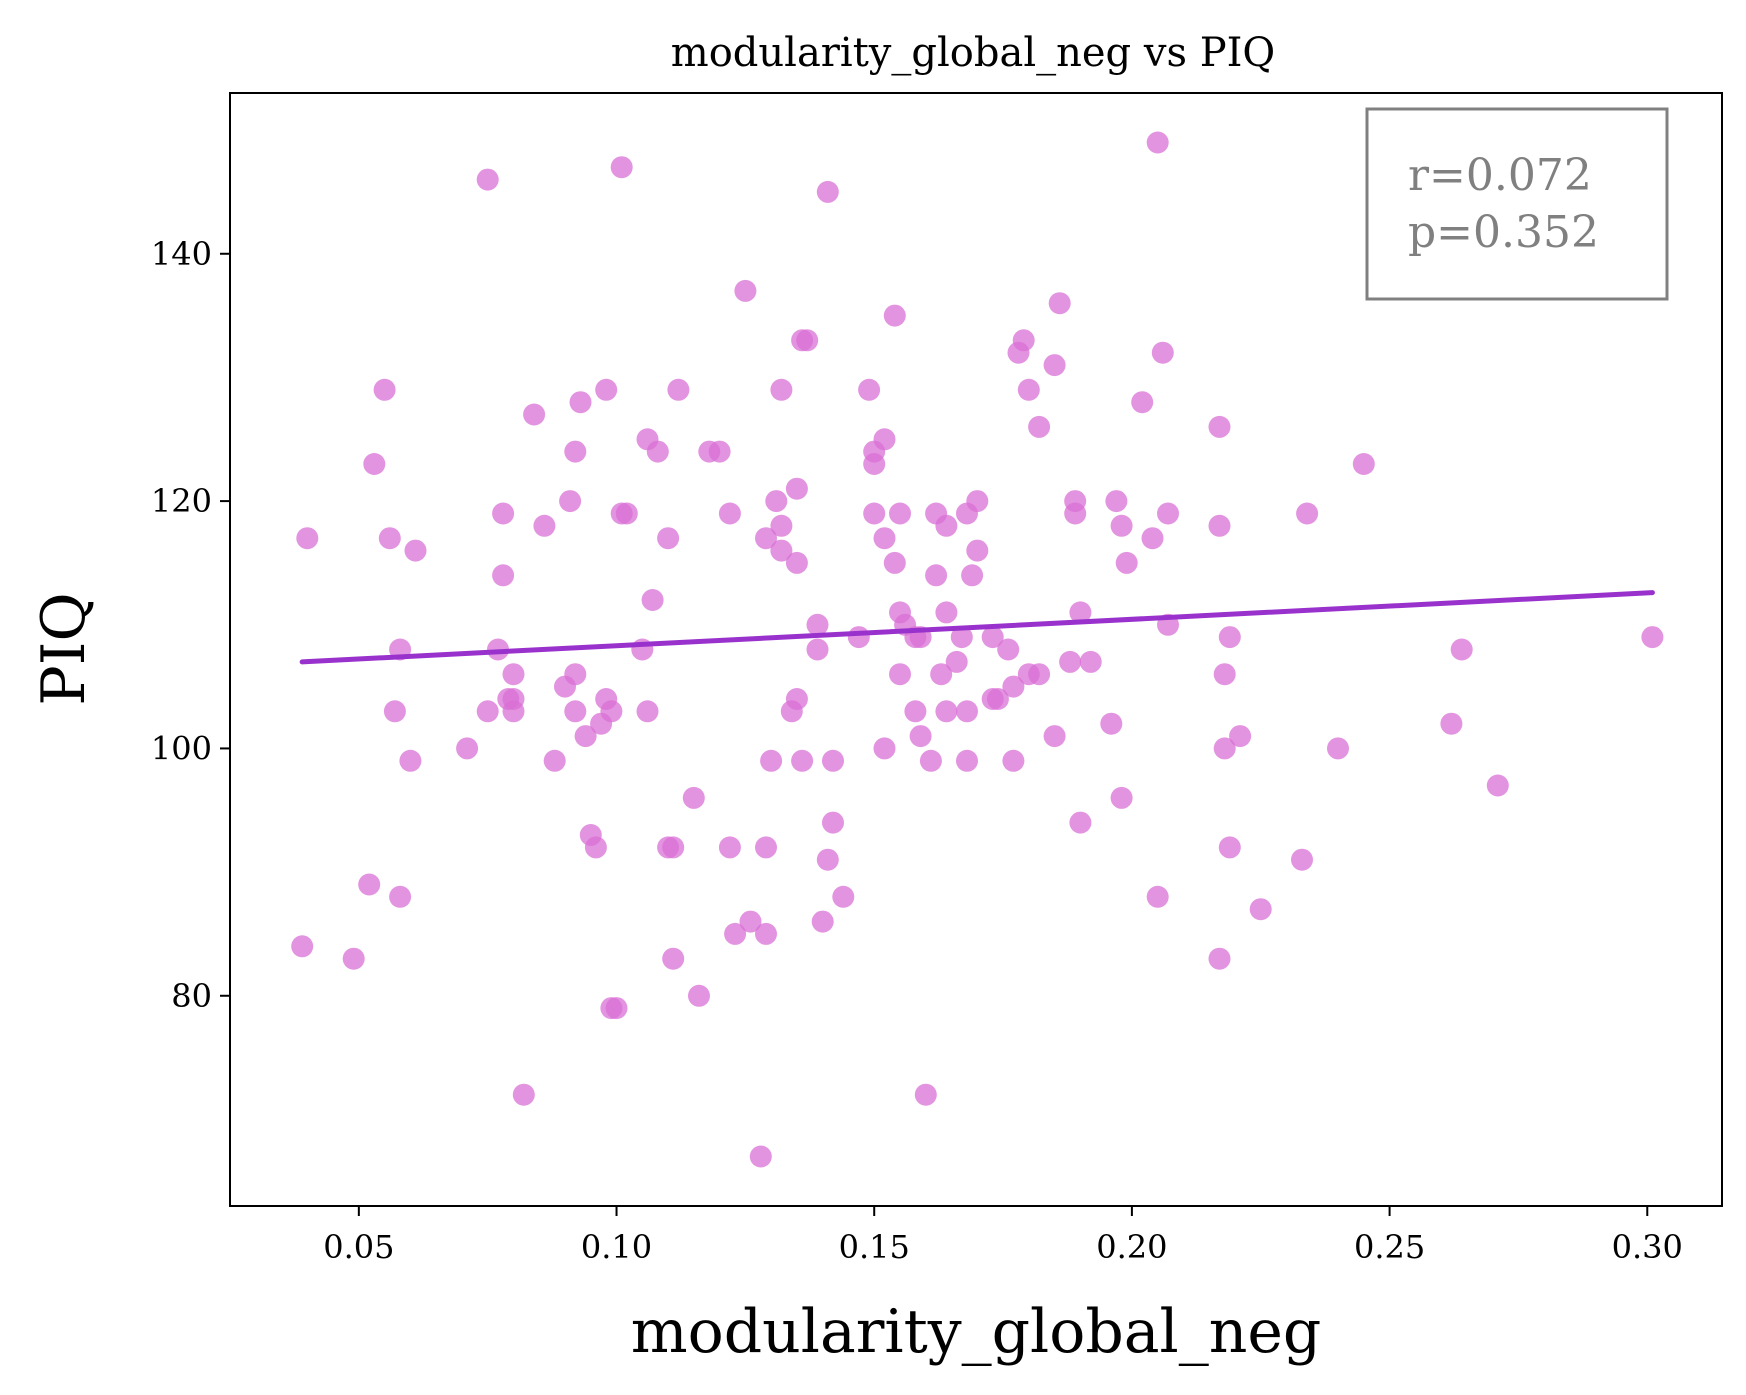 The height and width of the screenshot is (1395, 1746). Describe the element at coordinates (190, 625) in the screenshot. I see `y-axis-ticks: 80 100 120 140` at that location.